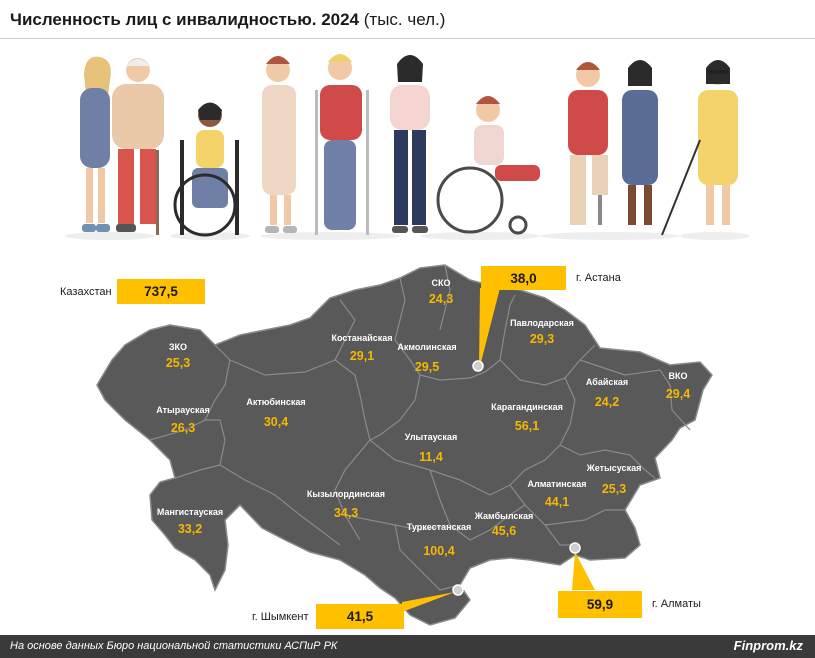 The height and width of the screenshot is (658, 815). What do you see at coordinates (161, 291) in the screenshot?
I see `total-value-box: 737,5` at bounding box center [161, 291].